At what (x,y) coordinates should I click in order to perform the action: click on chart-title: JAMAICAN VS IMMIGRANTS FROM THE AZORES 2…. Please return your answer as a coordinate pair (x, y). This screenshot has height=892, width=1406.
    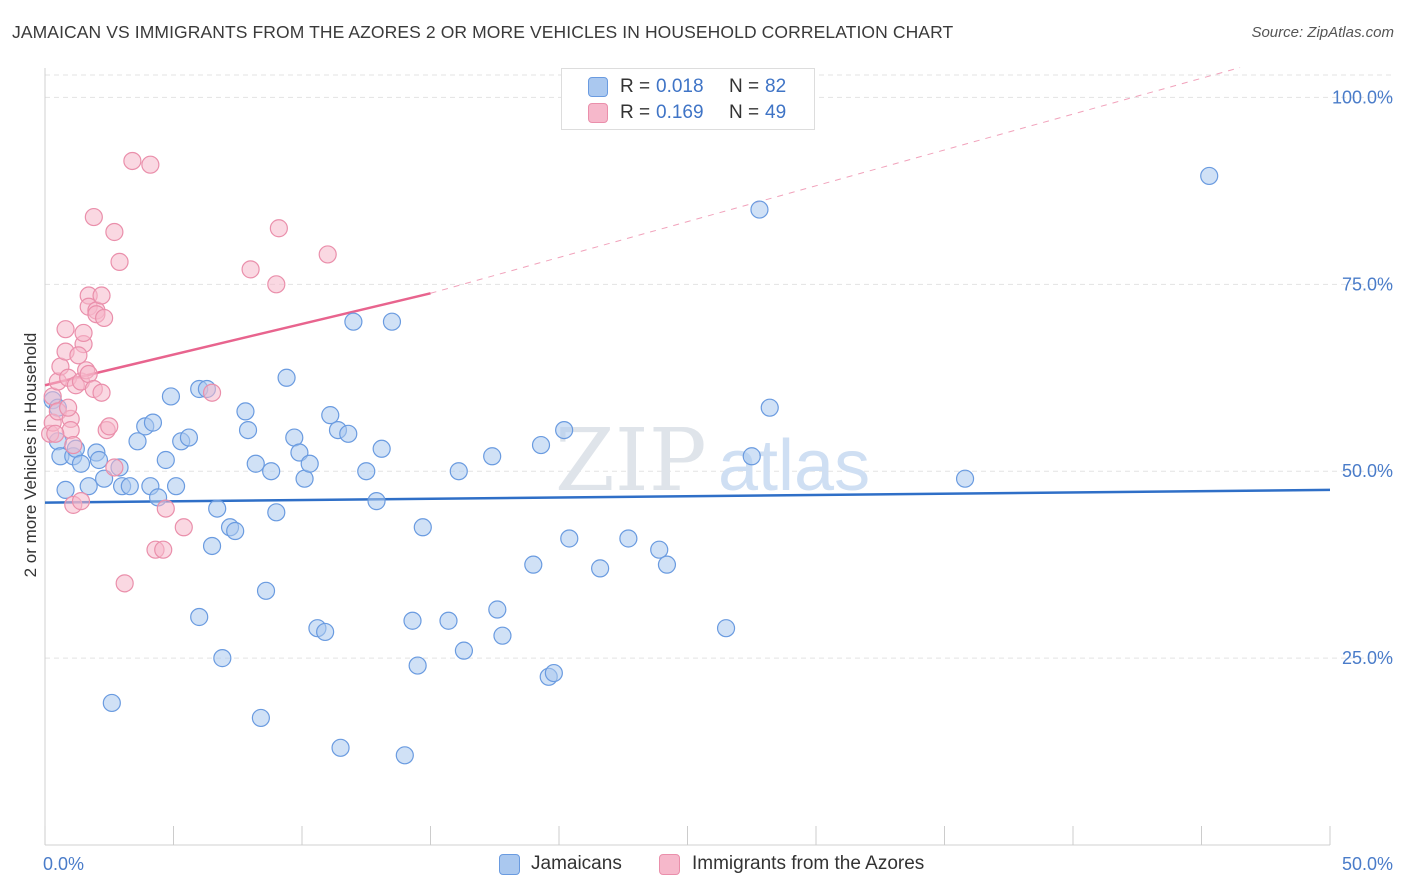
    Looking at the image, I should click on (483, 32).